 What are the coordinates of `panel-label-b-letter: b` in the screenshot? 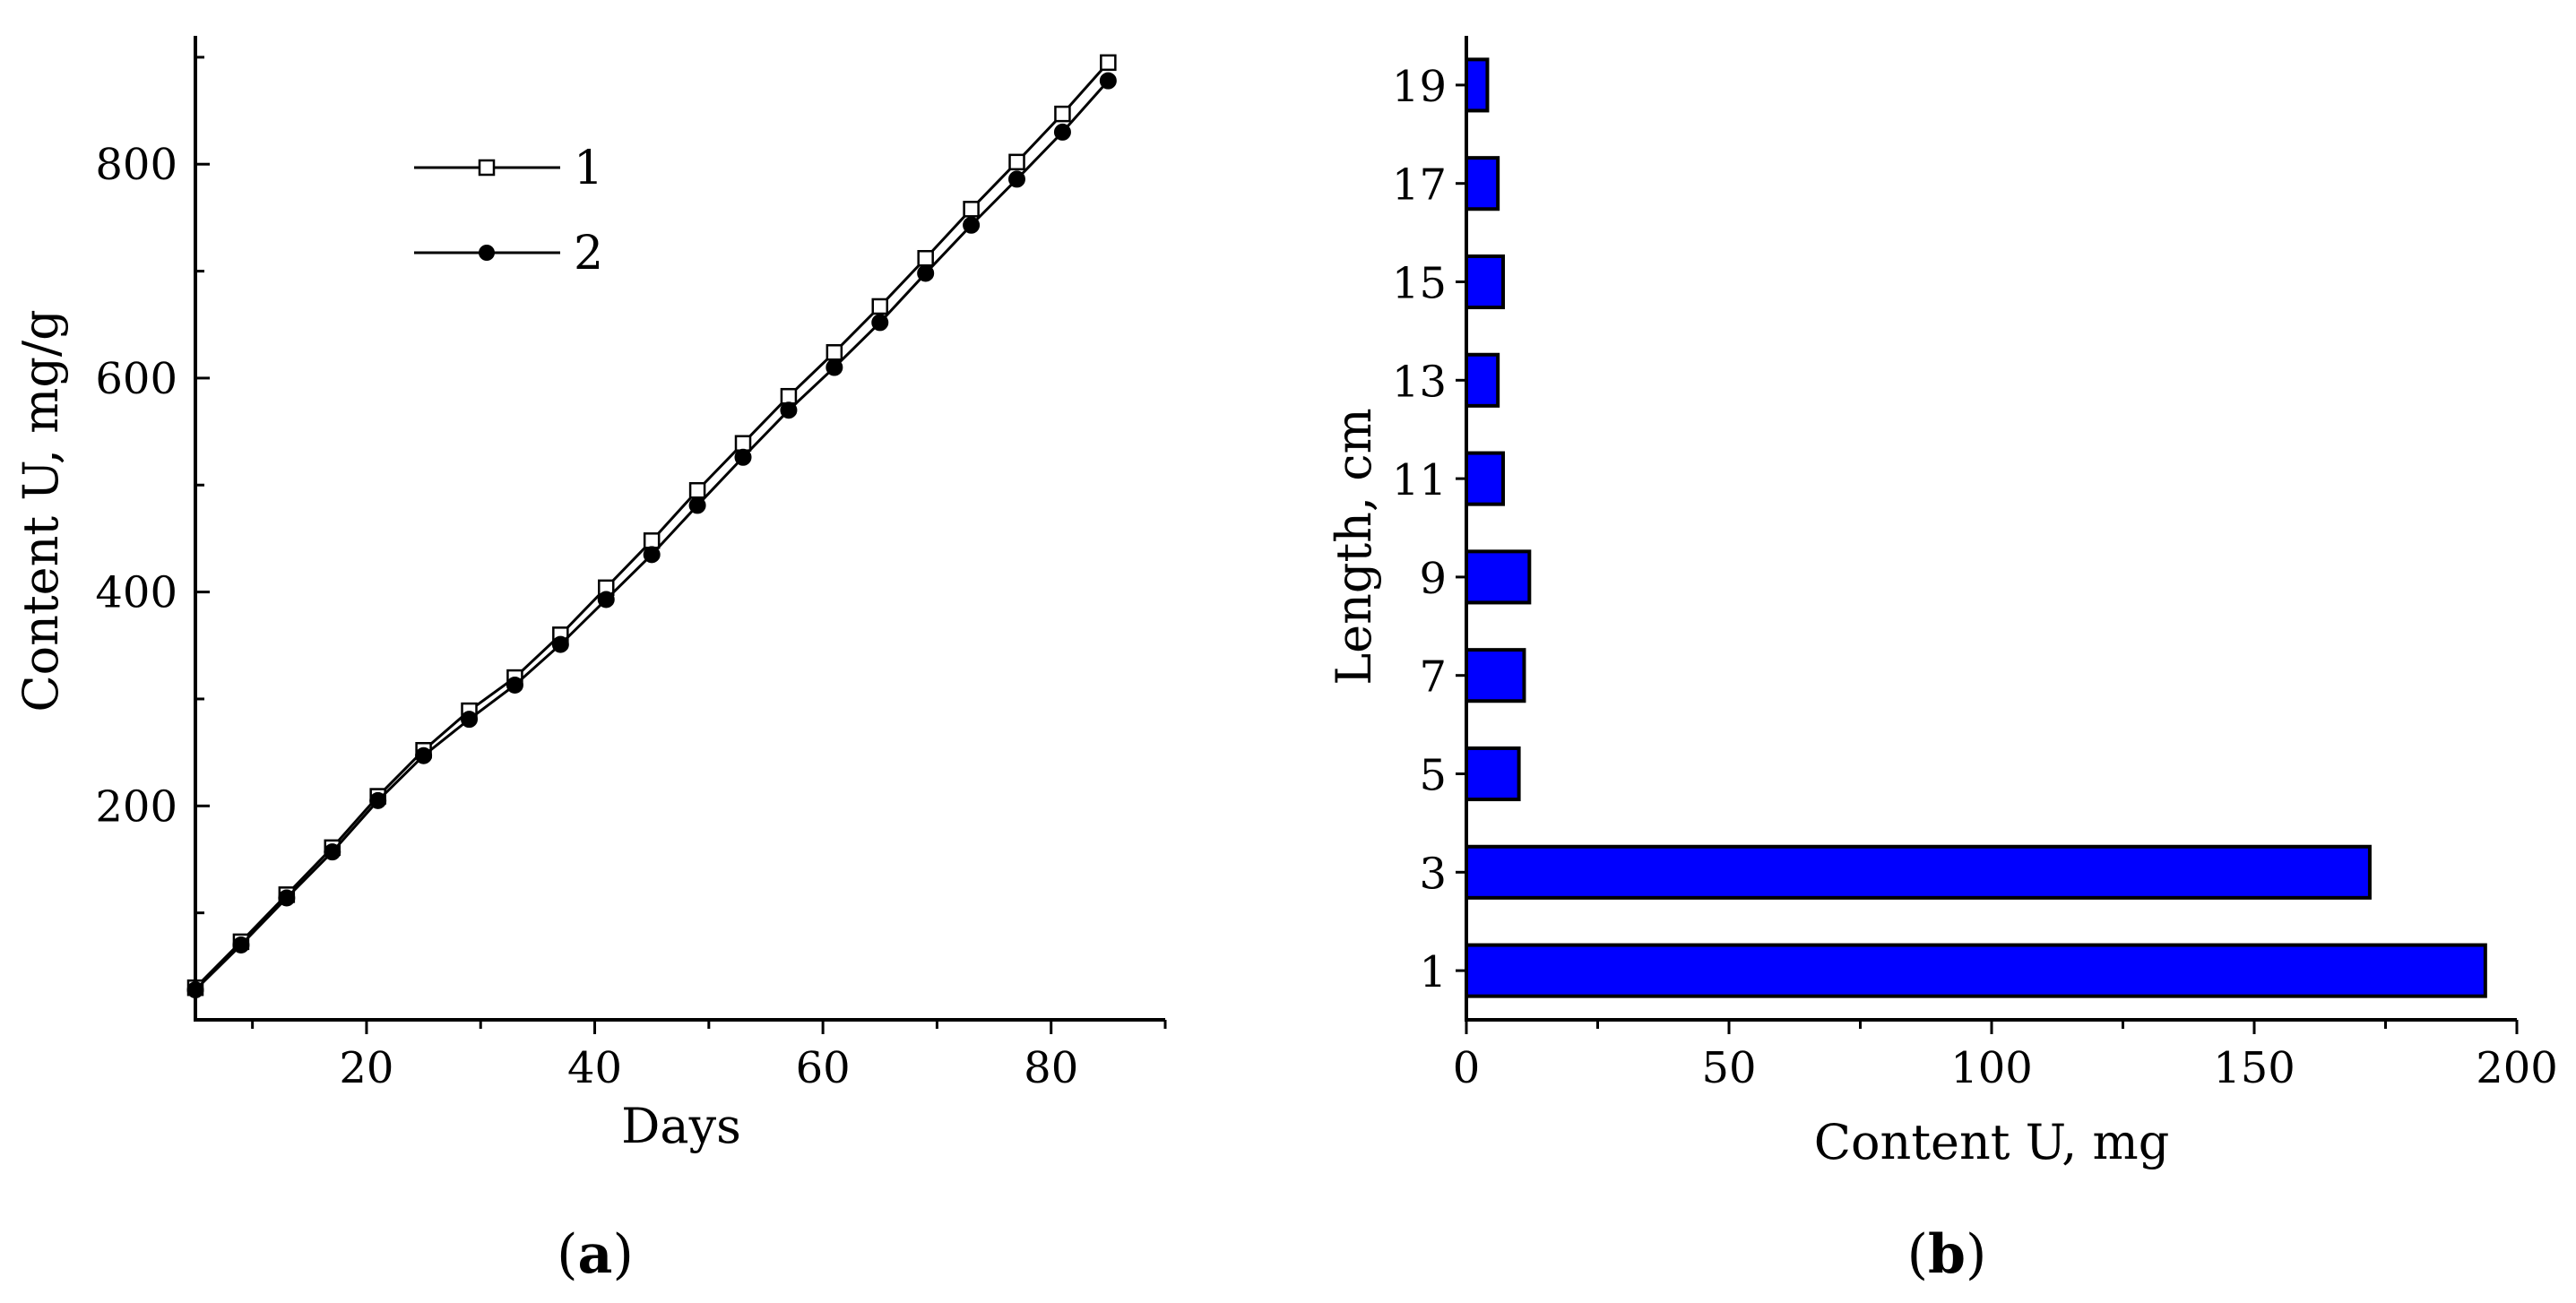 It's located at (1947, 1254).